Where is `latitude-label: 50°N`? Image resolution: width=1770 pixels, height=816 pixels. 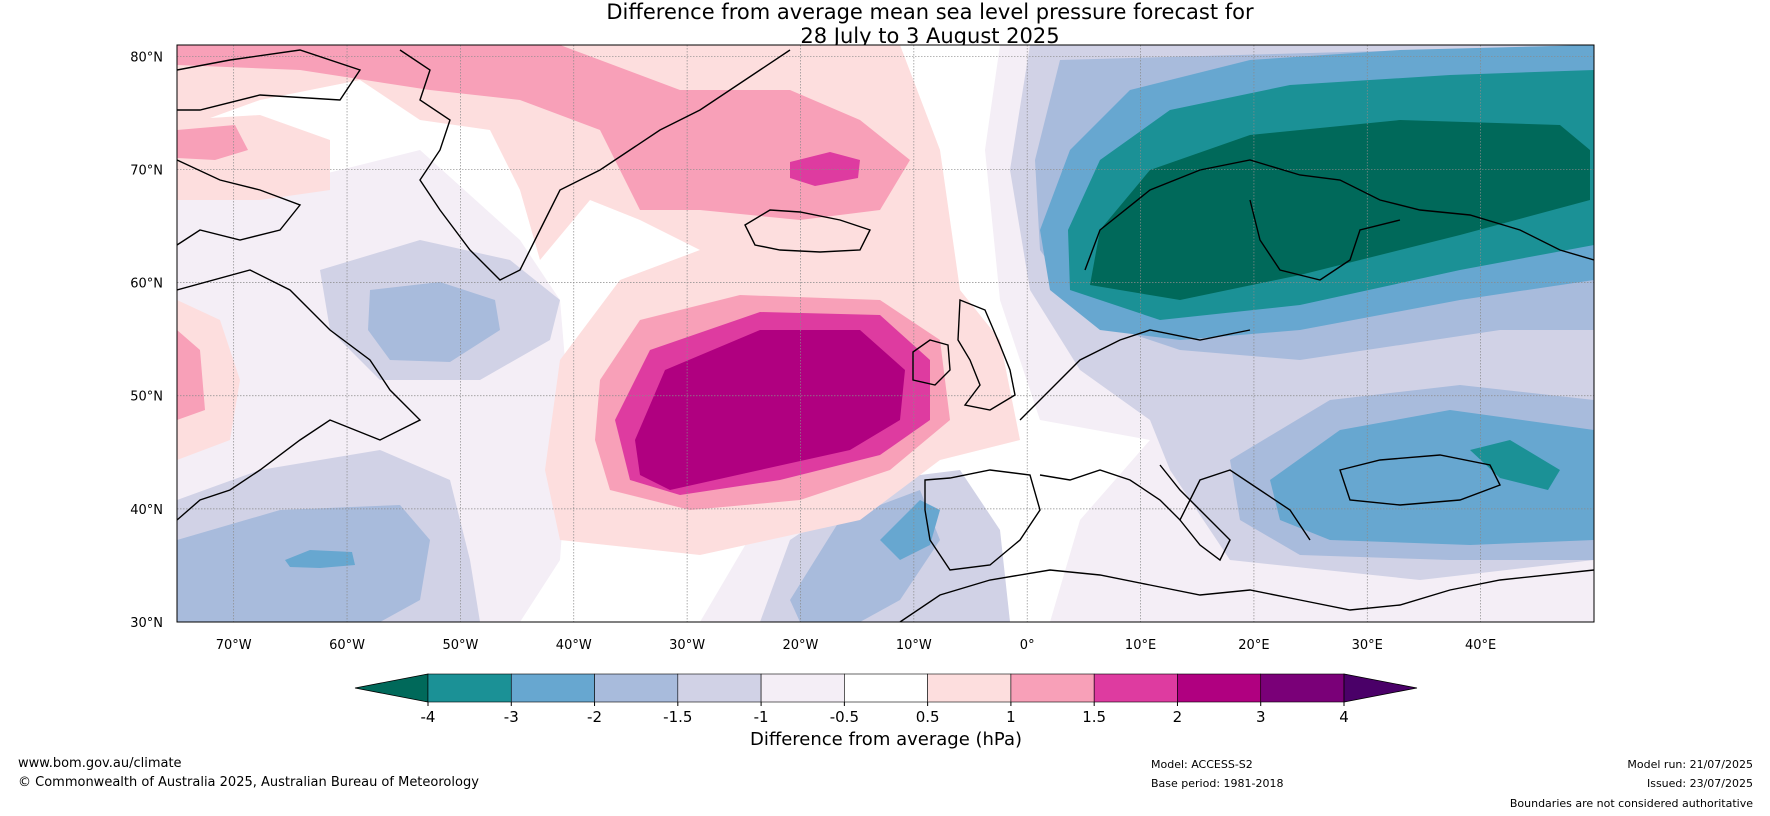 latitude-label: 50°N is located at coordinates (146, 397).